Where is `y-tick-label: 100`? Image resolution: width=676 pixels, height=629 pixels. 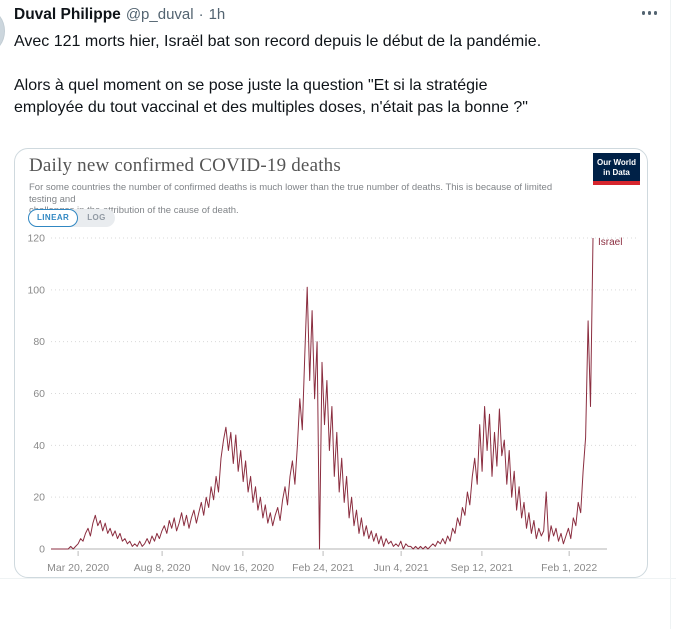 y-tick-label: 100 is located at coordinates (36, 290).